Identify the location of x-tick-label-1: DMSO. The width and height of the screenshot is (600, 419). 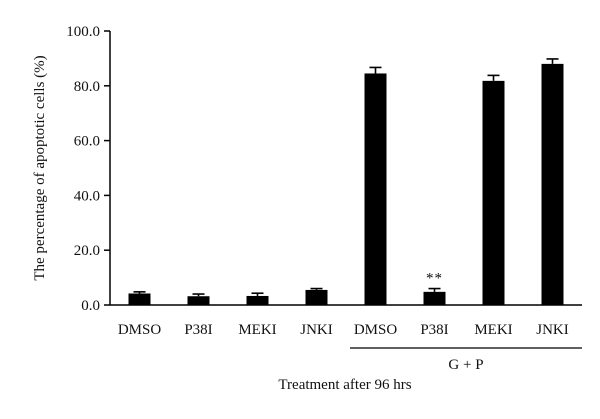
(140, 330).